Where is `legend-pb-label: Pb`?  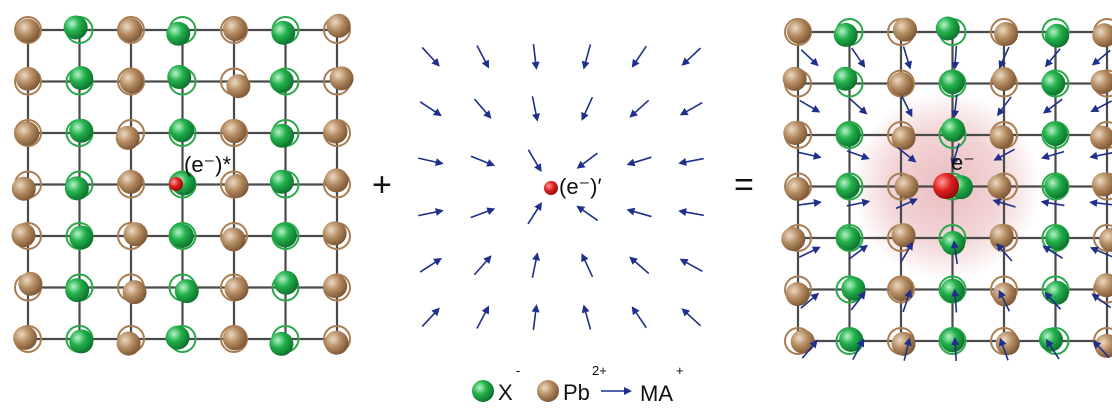 legend-pb-label: Pb is located at coordinates (576, 391).